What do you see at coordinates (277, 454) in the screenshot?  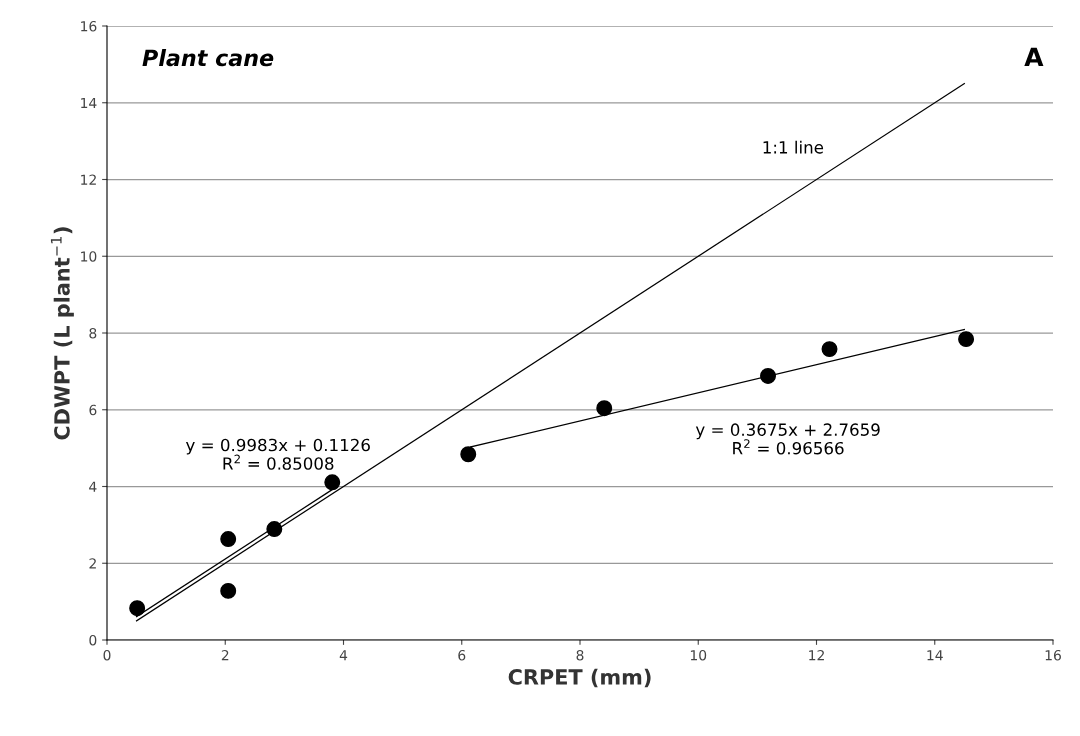 I see `annotation: y = 0.9983x + 0.1126 R$^{2}$ = 0.85008` at bounding box center [277, 454].